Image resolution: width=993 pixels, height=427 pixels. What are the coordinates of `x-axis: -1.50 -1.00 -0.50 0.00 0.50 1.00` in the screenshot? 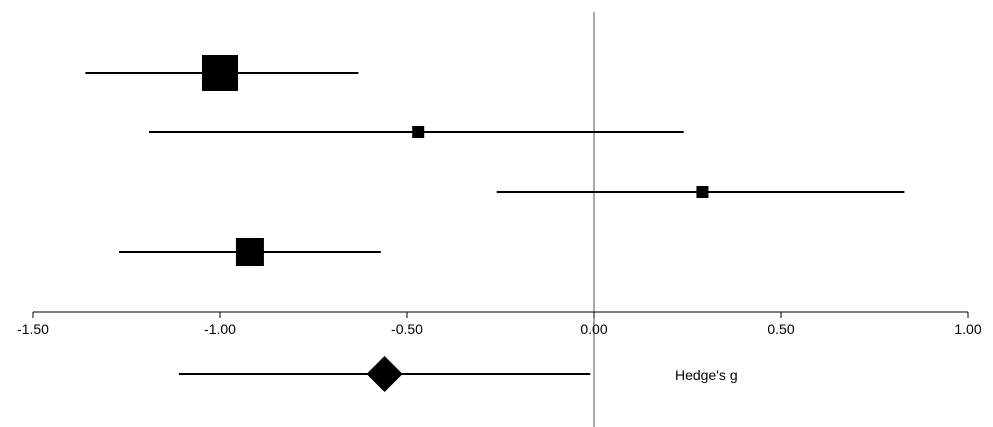 It's located at (499, 324).